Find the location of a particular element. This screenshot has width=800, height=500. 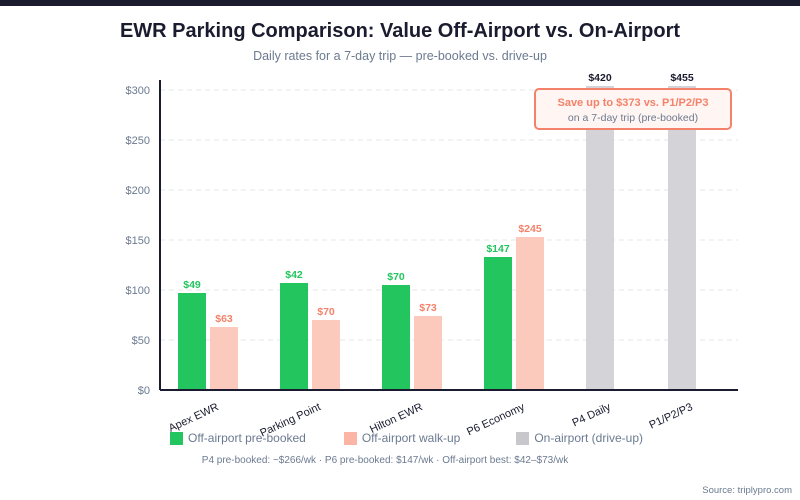

y-tick-label: $200 is located at coordinates (138, 191).